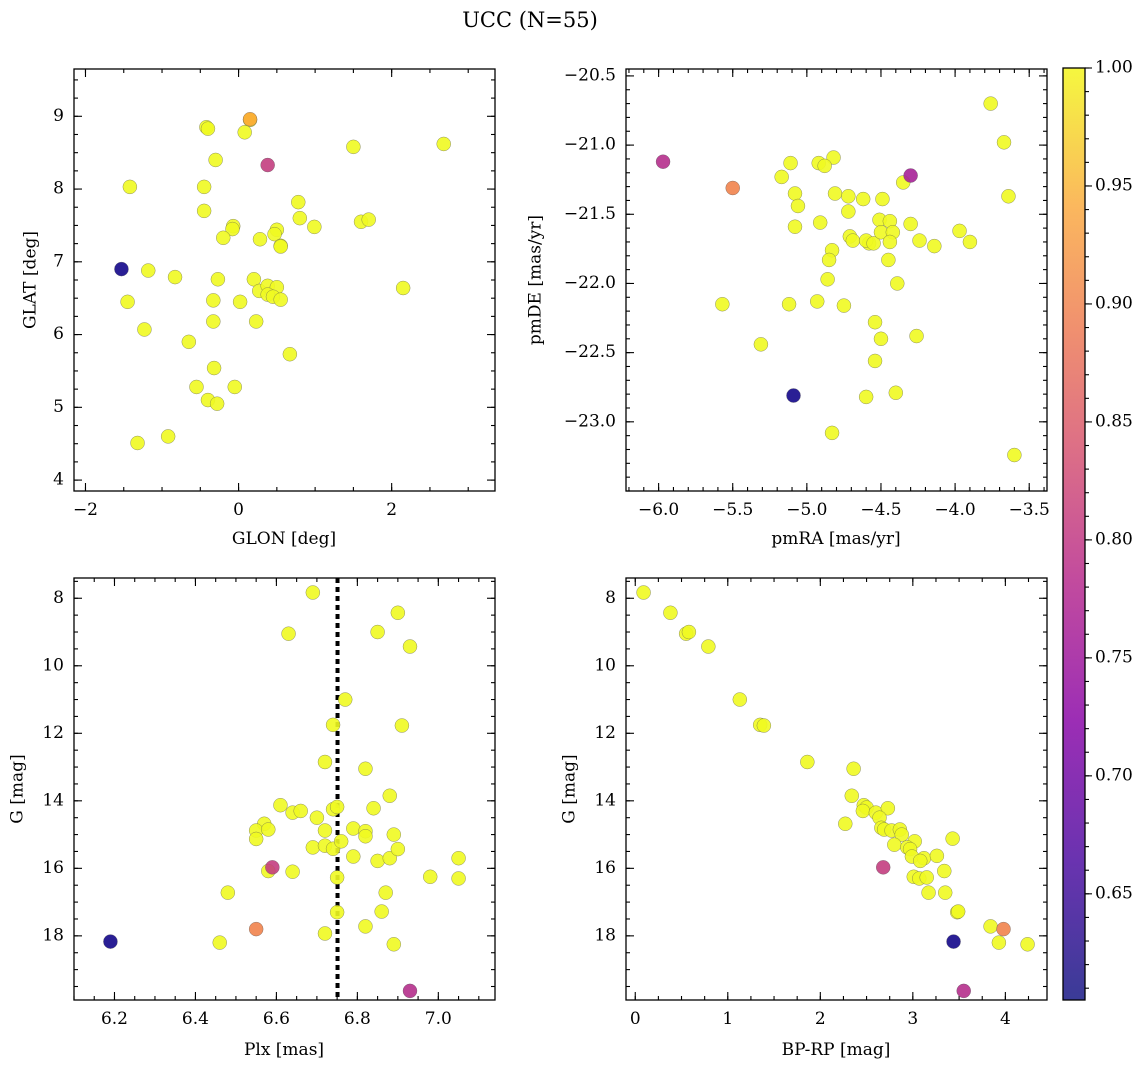 This screenshot has width=1148, height=1068. Describe the element at coordinates (284, 1050) in the screenshot. I see `x-axis-label: Plx [mas]` at that location.